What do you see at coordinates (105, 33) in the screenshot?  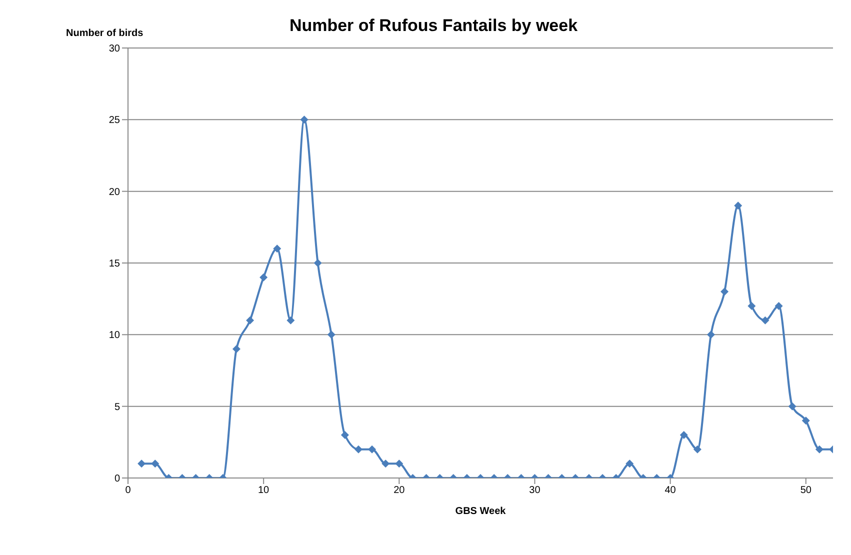 I see `y-axis-title: Number of birds` at bounding box center [105, 33].